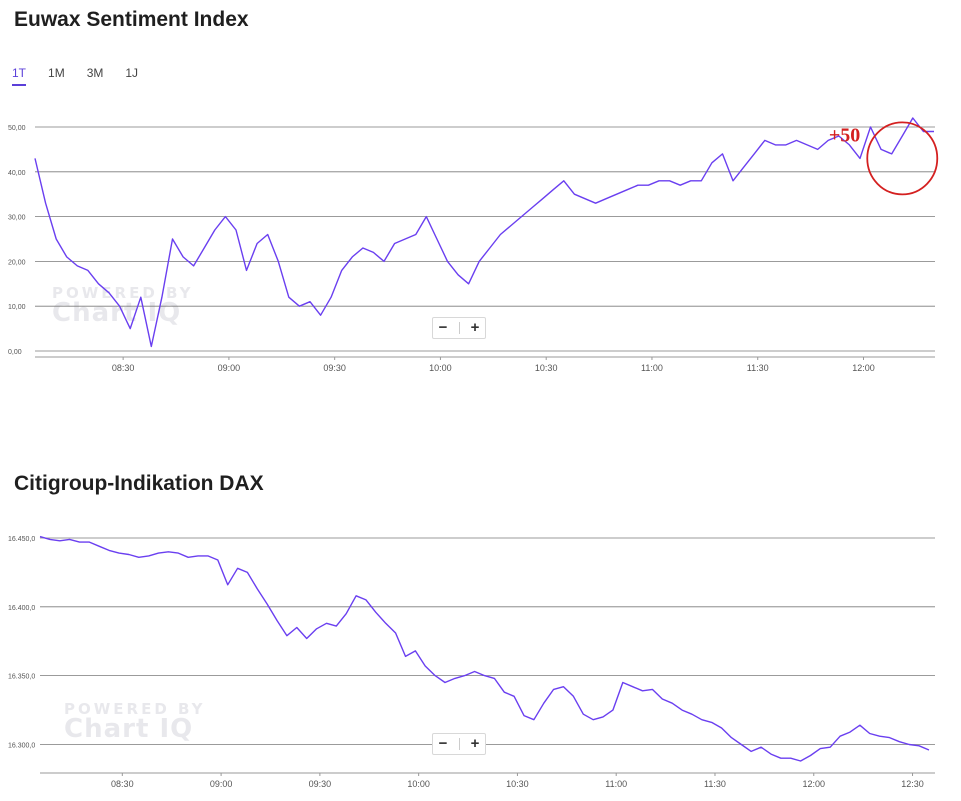 Image resolution: width=961 pixels, height=801 pixels. Describe the element at coordinates (21, 677) in the screenshot. I see `y-tick-label: 16.350,0` at that location.